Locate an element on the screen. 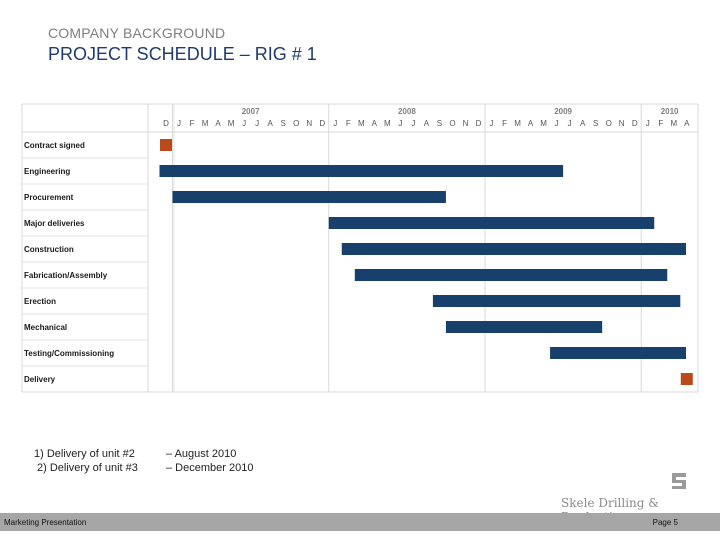 The image size is (720, 540). task-label: Major deliveries is located at coordinates (54, 223).